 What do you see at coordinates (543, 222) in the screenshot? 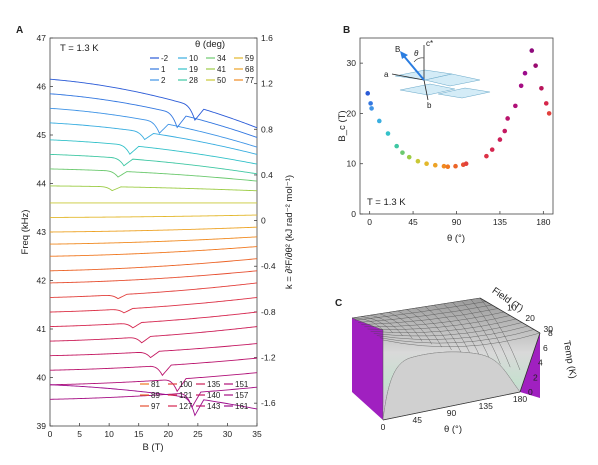
I see `x-tick-label: 180` at bounding box center [543, 222].